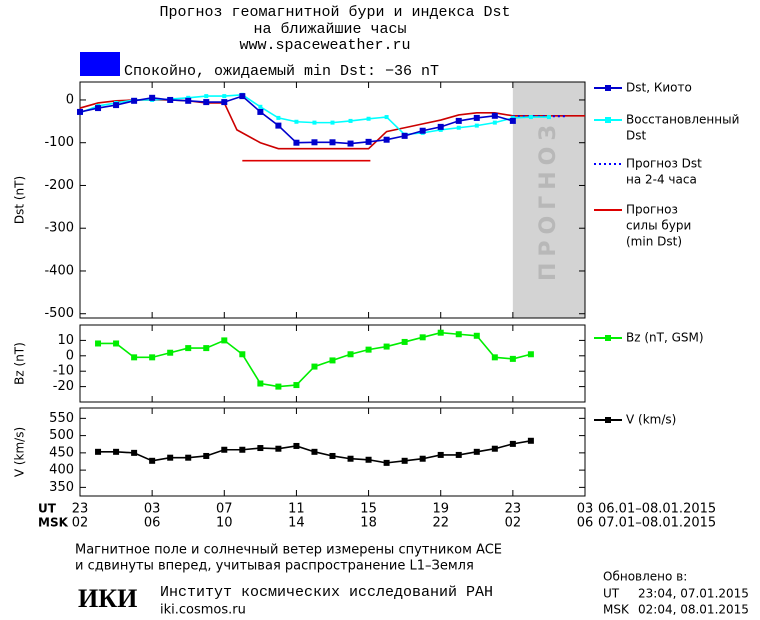  I want to click on legend-label: Прогноз, so click(652, 210).